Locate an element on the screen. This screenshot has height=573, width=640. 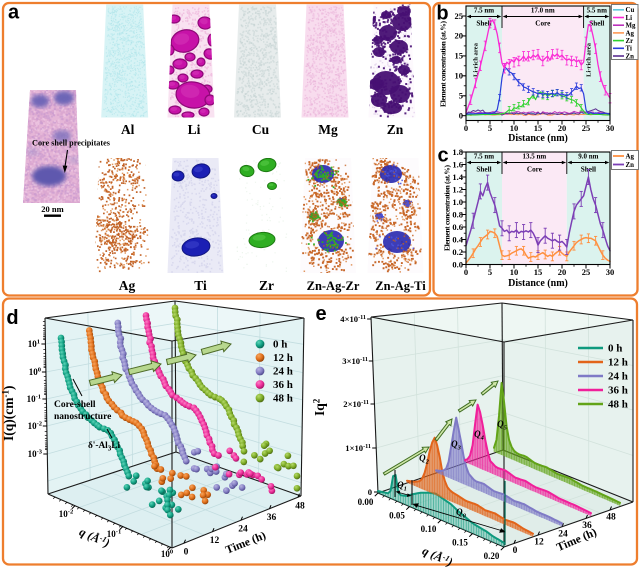
svg-text: 1.4 is located at coordinates (457, 177).